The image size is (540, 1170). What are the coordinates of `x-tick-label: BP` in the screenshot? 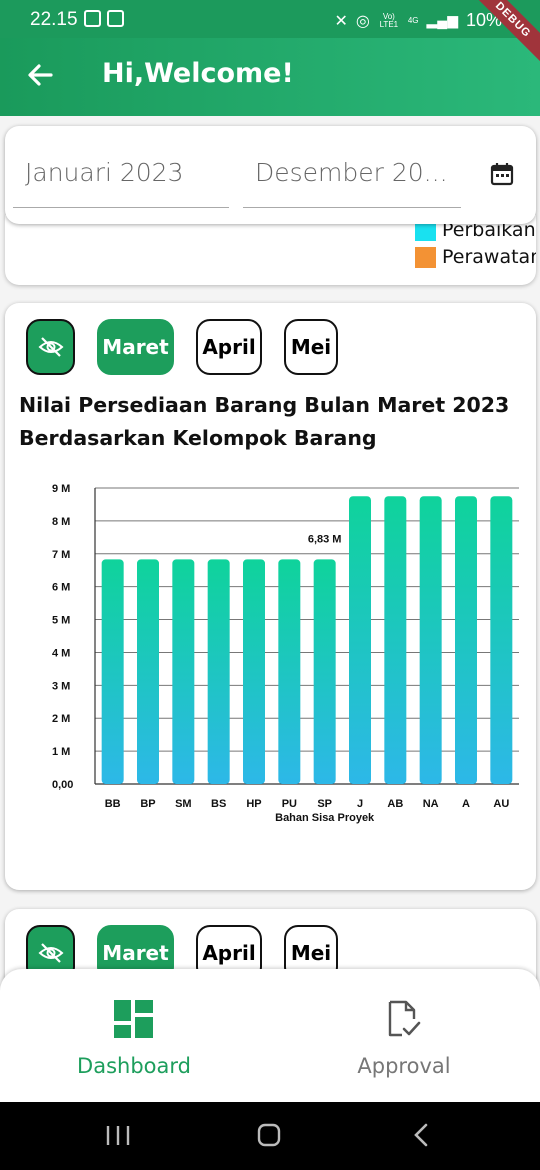 It's located at (147, 804).